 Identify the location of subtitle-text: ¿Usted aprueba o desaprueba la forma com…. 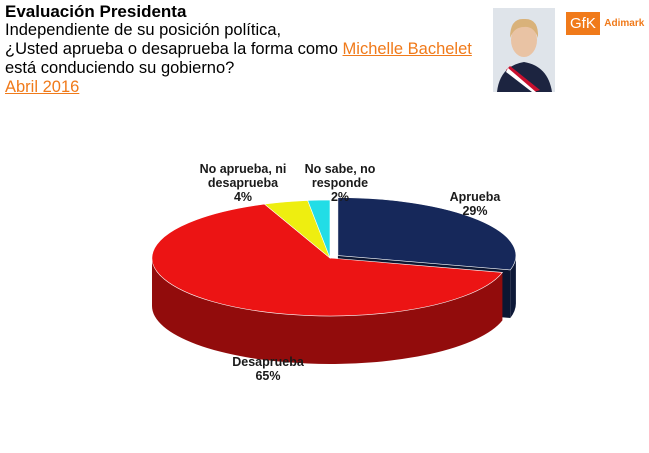
(174, 49).